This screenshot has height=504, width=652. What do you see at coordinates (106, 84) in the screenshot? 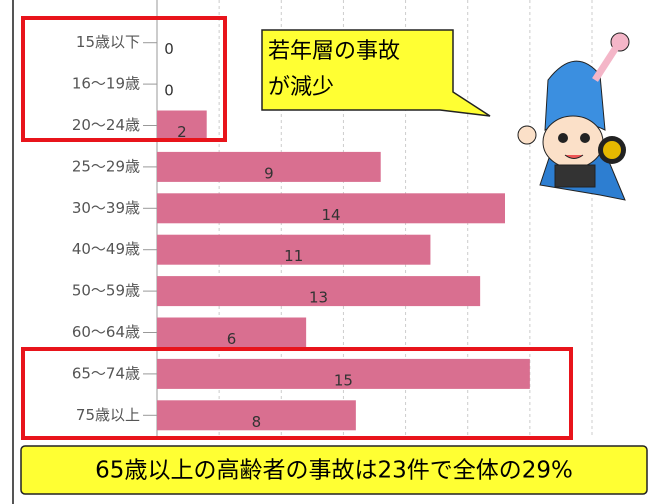
I see `y-tick-label: 16～19歳` at bounding box center [106, 84].